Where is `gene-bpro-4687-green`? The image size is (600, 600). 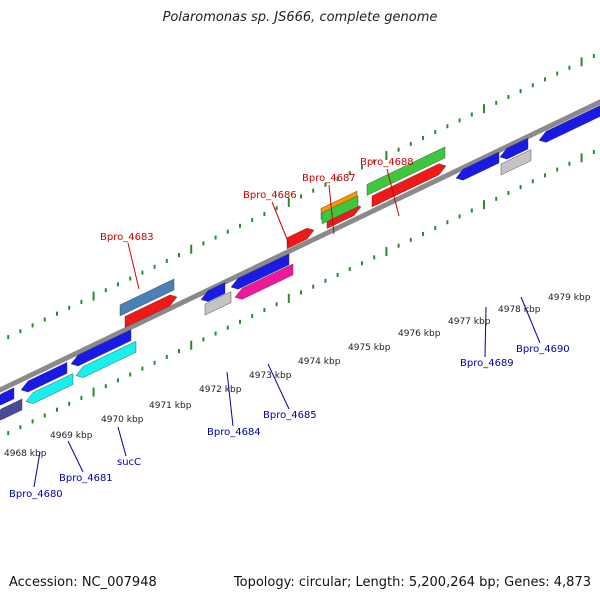
gene-bpro-4687-green is located at coordinates (340, 210).